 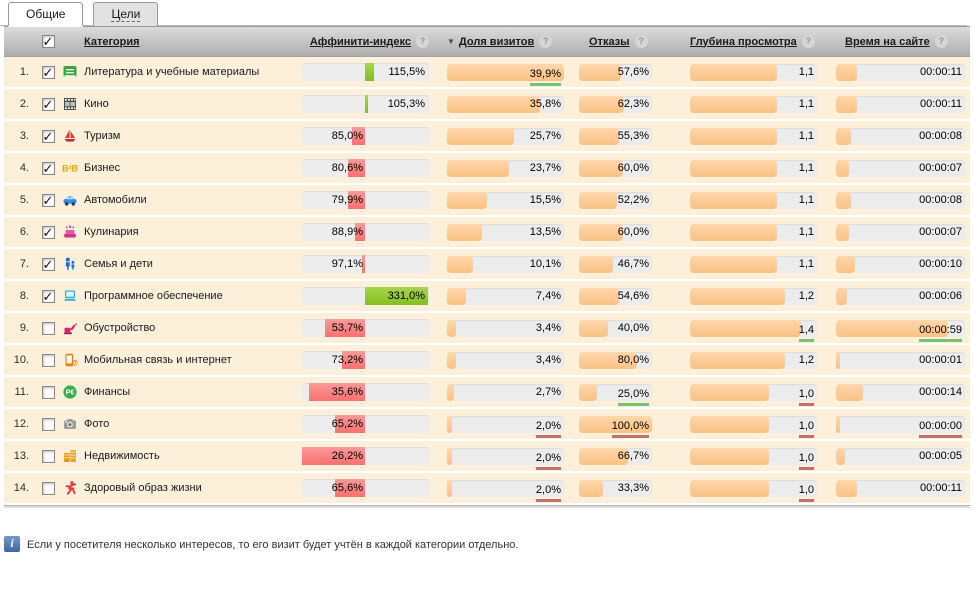 I want to click on help-icon-time: ?, so click(x=941, y=41).